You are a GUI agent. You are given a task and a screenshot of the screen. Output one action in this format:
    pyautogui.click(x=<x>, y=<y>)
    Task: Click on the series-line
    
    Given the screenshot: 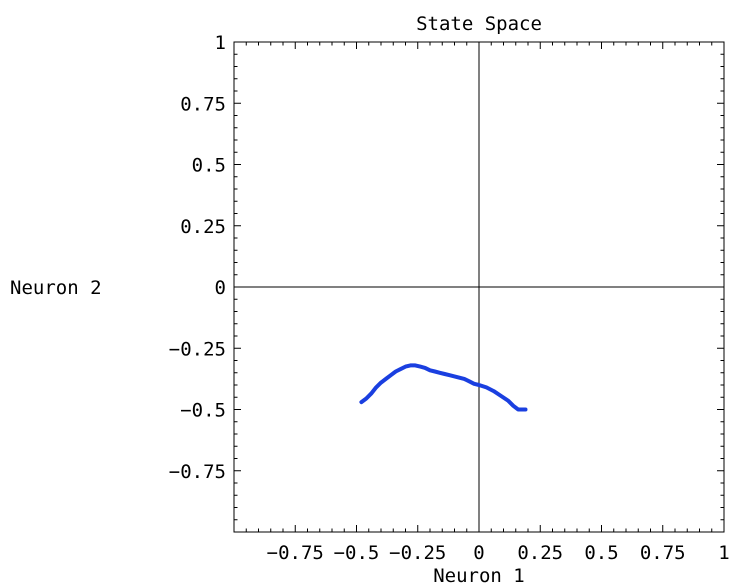 What is the action you would take?
    pyautogui.click(x=443, y=387)
    